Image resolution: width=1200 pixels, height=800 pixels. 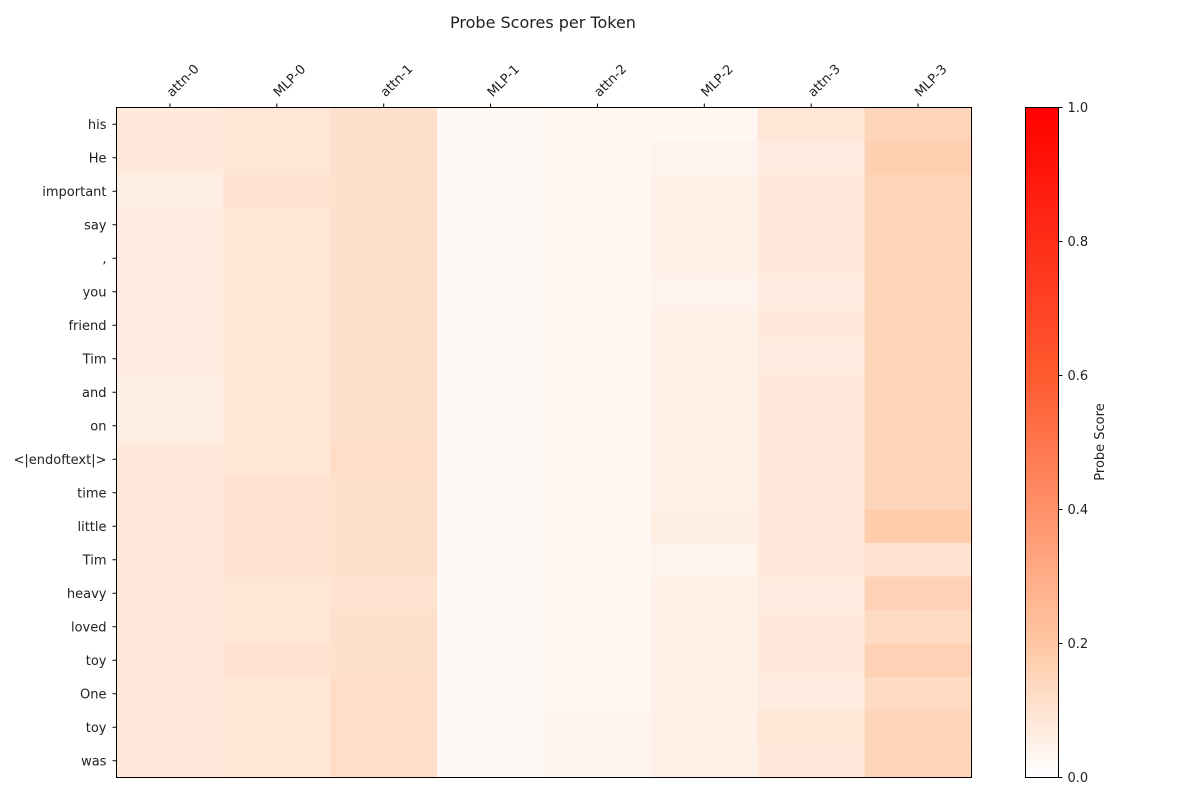 I want to click on colorbar-tick-label: 0.6, so click(x=1078, y=376).